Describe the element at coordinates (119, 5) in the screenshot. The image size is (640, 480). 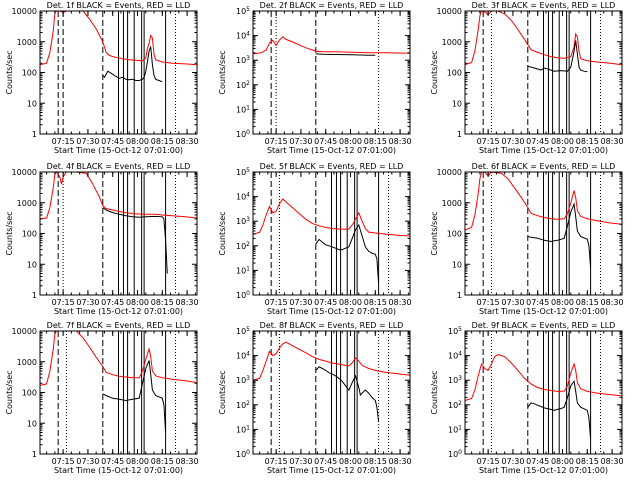
I see `panel-title: Det. 1f BLACK = Events, RED = LLD` at that location.